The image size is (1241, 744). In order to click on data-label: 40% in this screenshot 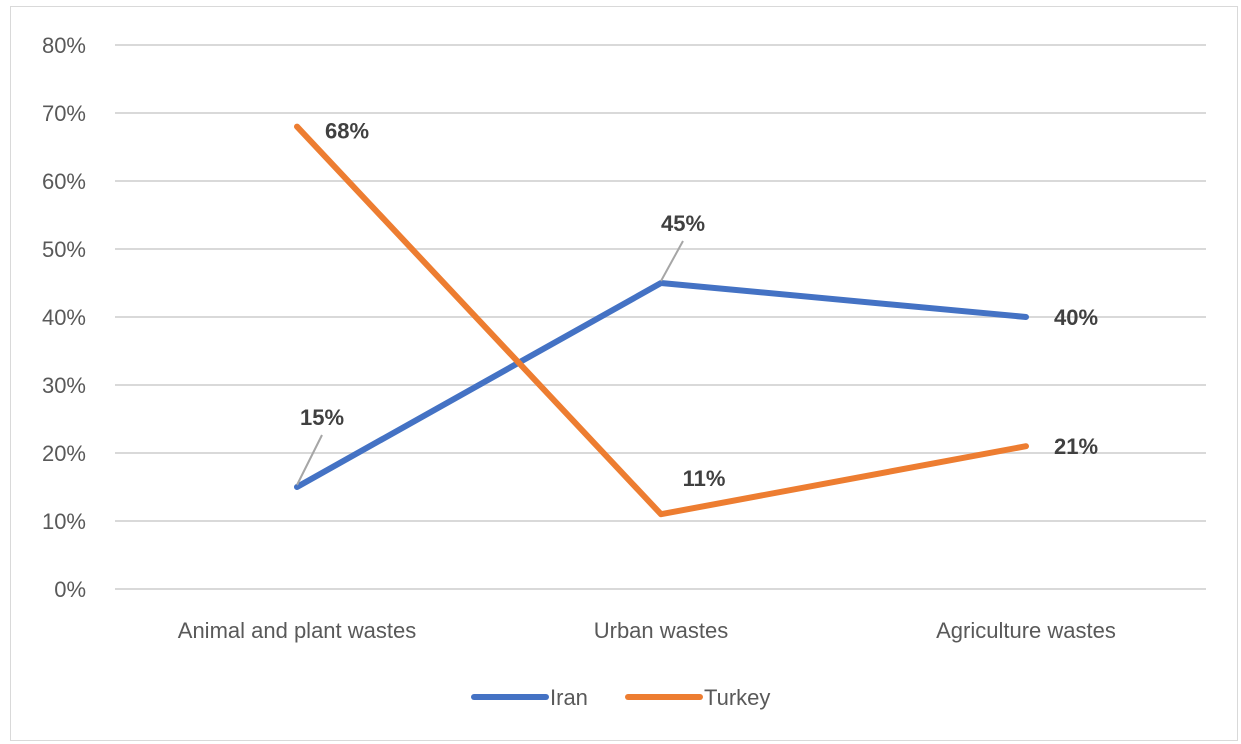, I will do `click(1076, 317)`.